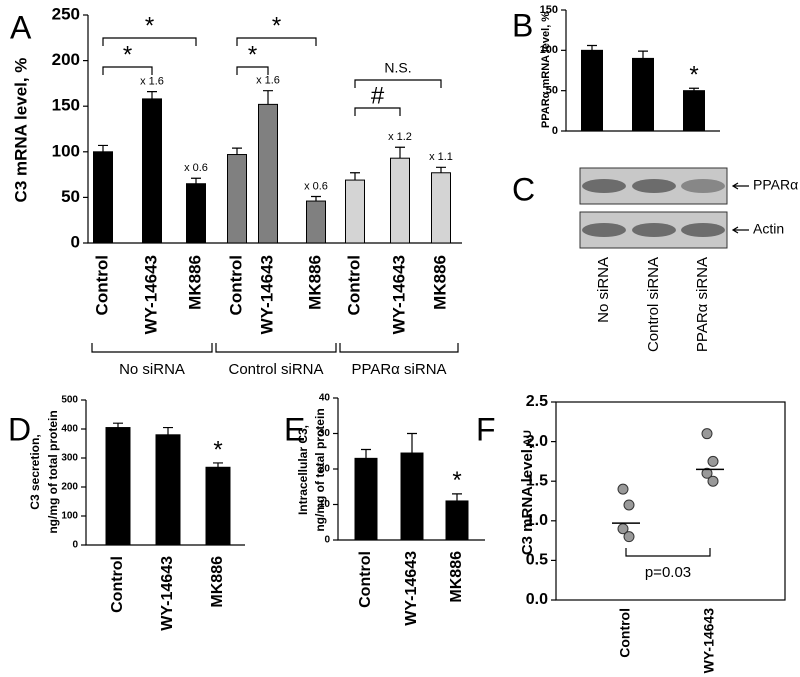  I want to click on panel-letter: F, so click(486, 429).